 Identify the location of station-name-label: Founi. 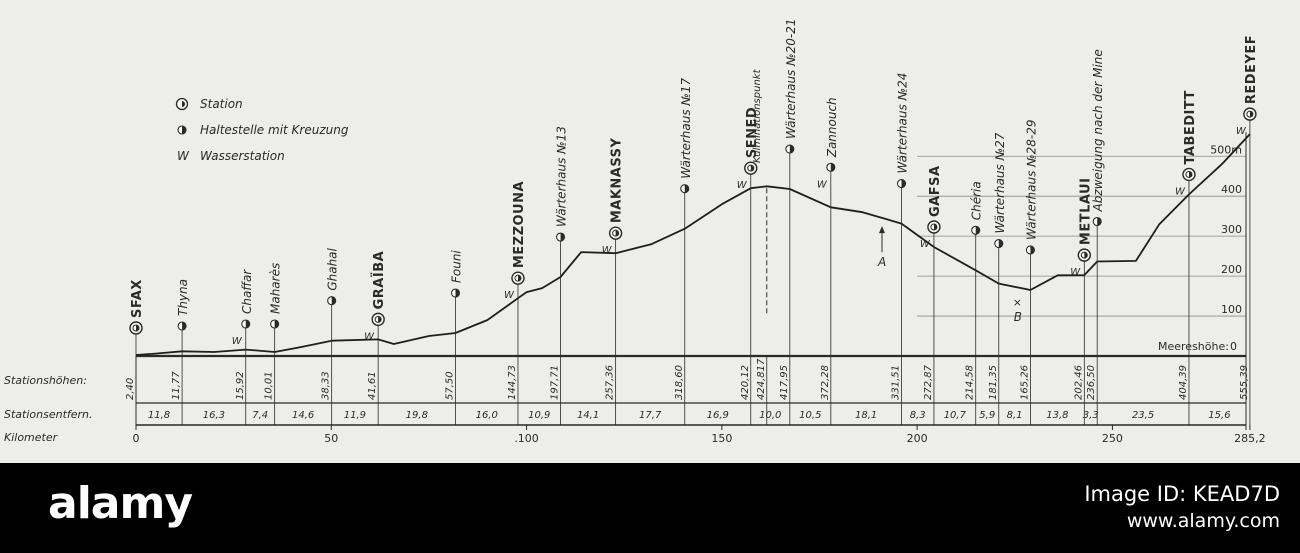
(456, 266).